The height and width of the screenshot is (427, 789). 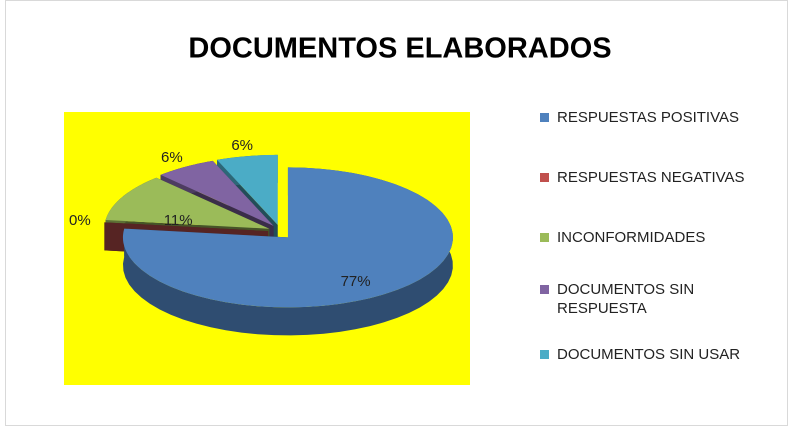 What do you see at coordinates (399, 49) in the screenshot?
I see `chart-title: DOCUMENTOS ELABORADOS` at bounding box center [399, 49].